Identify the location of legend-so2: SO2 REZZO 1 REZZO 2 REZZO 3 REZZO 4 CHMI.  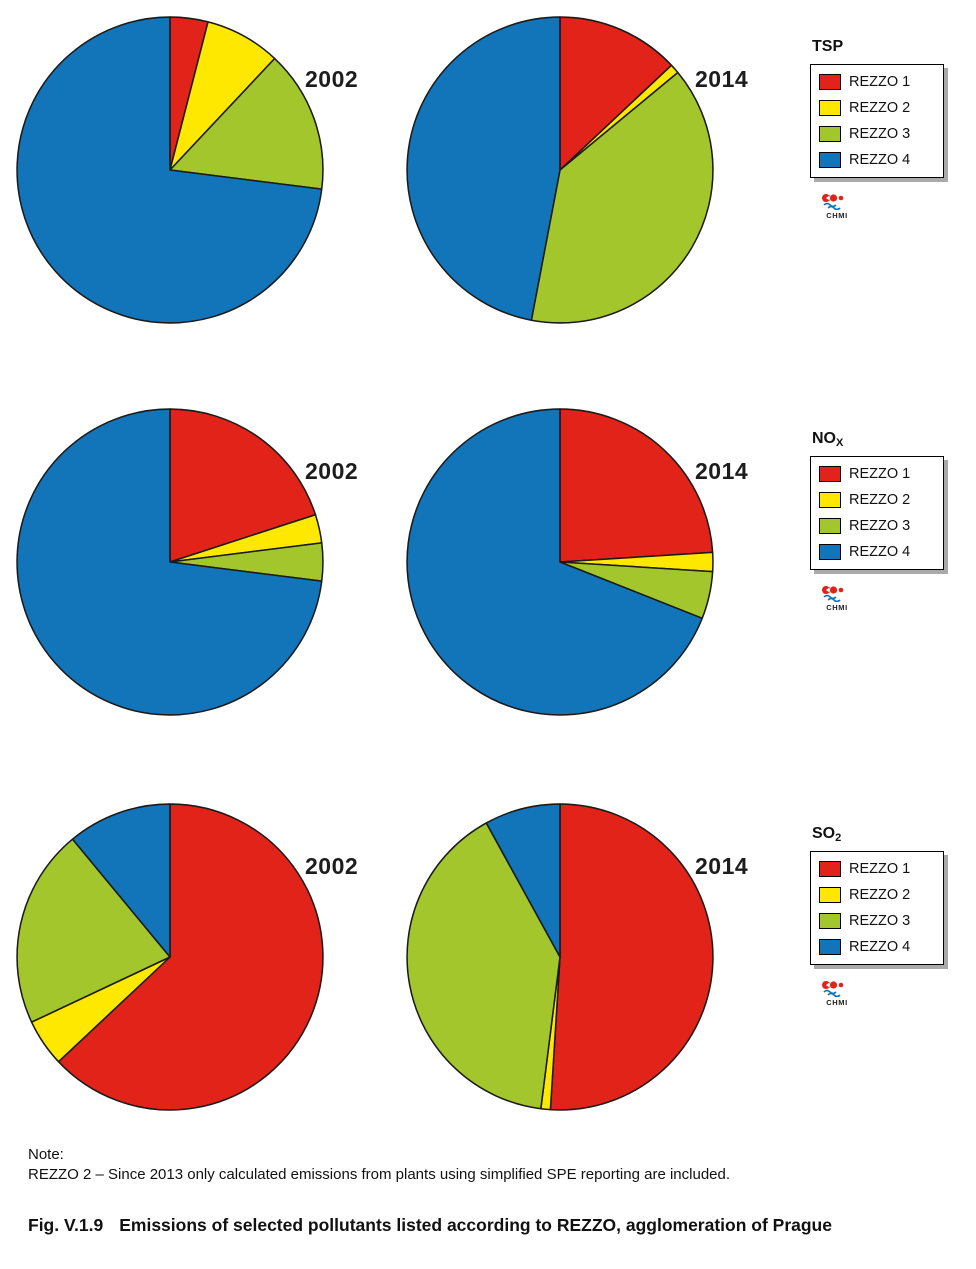
(887, 916).